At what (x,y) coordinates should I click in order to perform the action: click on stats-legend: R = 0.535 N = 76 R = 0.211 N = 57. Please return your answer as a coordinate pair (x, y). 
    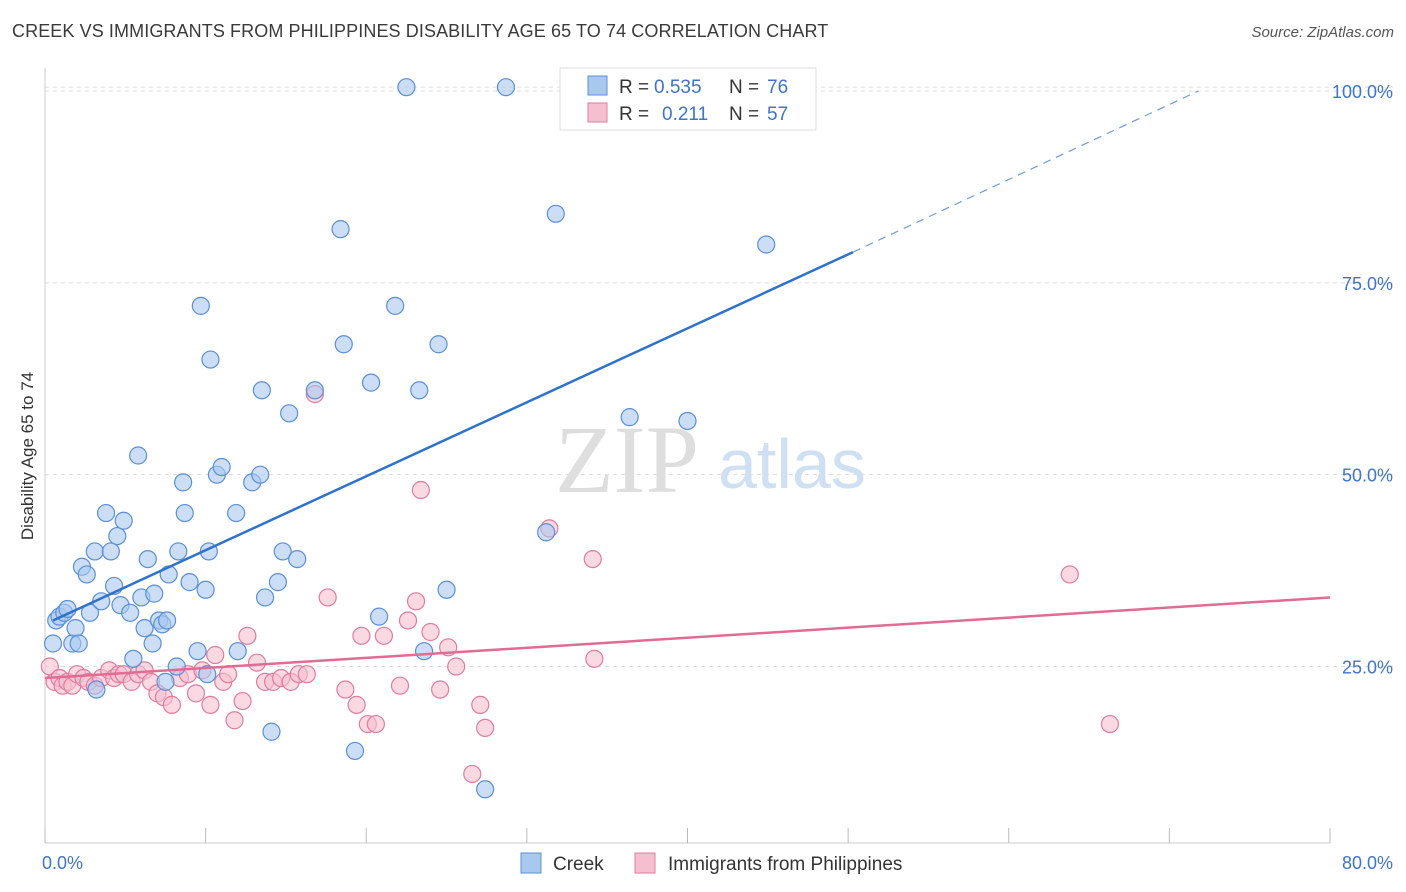
    Looking at the image, I should click on (688, 99).